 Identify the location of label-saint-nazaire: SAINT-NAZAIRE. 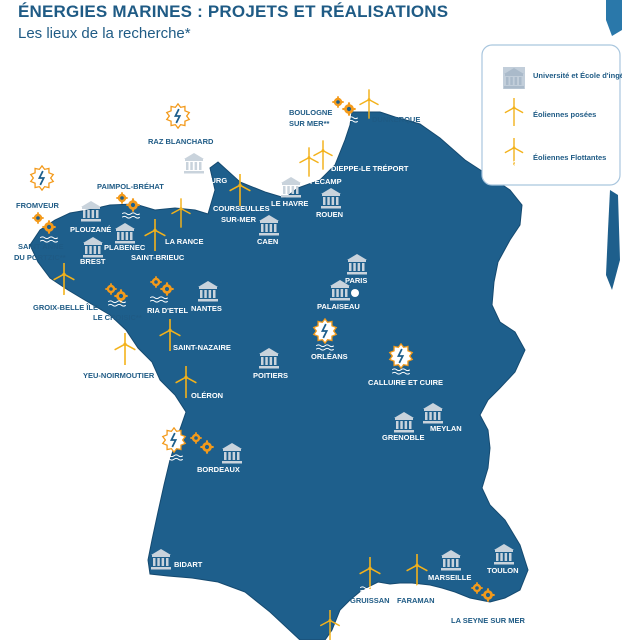
(202, 347).